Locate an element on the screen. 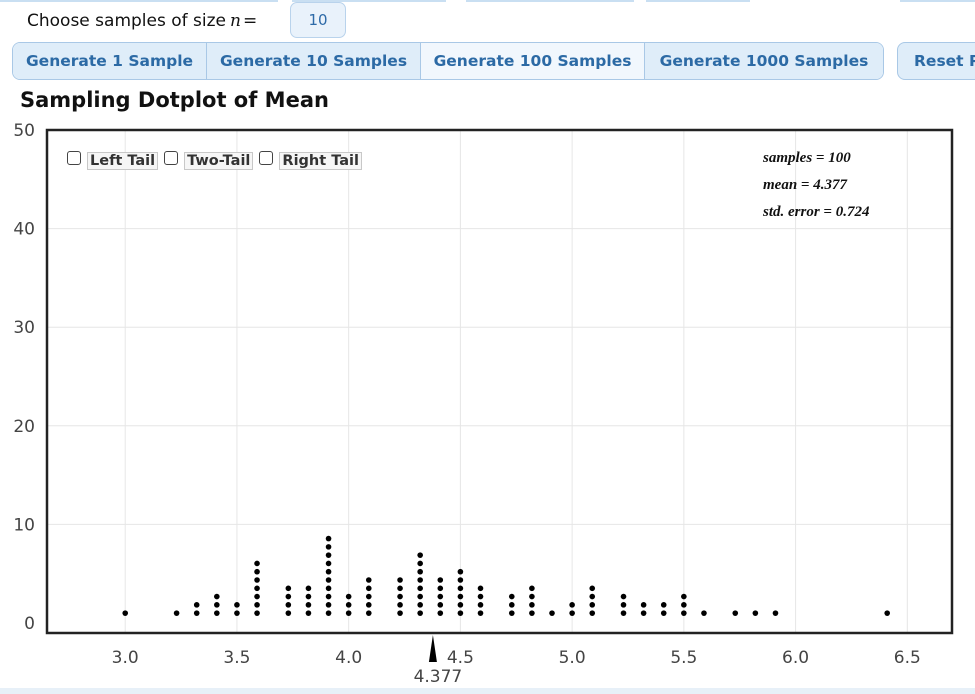 Image resolution: width=975 pixels, height=694 pixels. right-tail-checkbox is located at coordinates (266, 158).